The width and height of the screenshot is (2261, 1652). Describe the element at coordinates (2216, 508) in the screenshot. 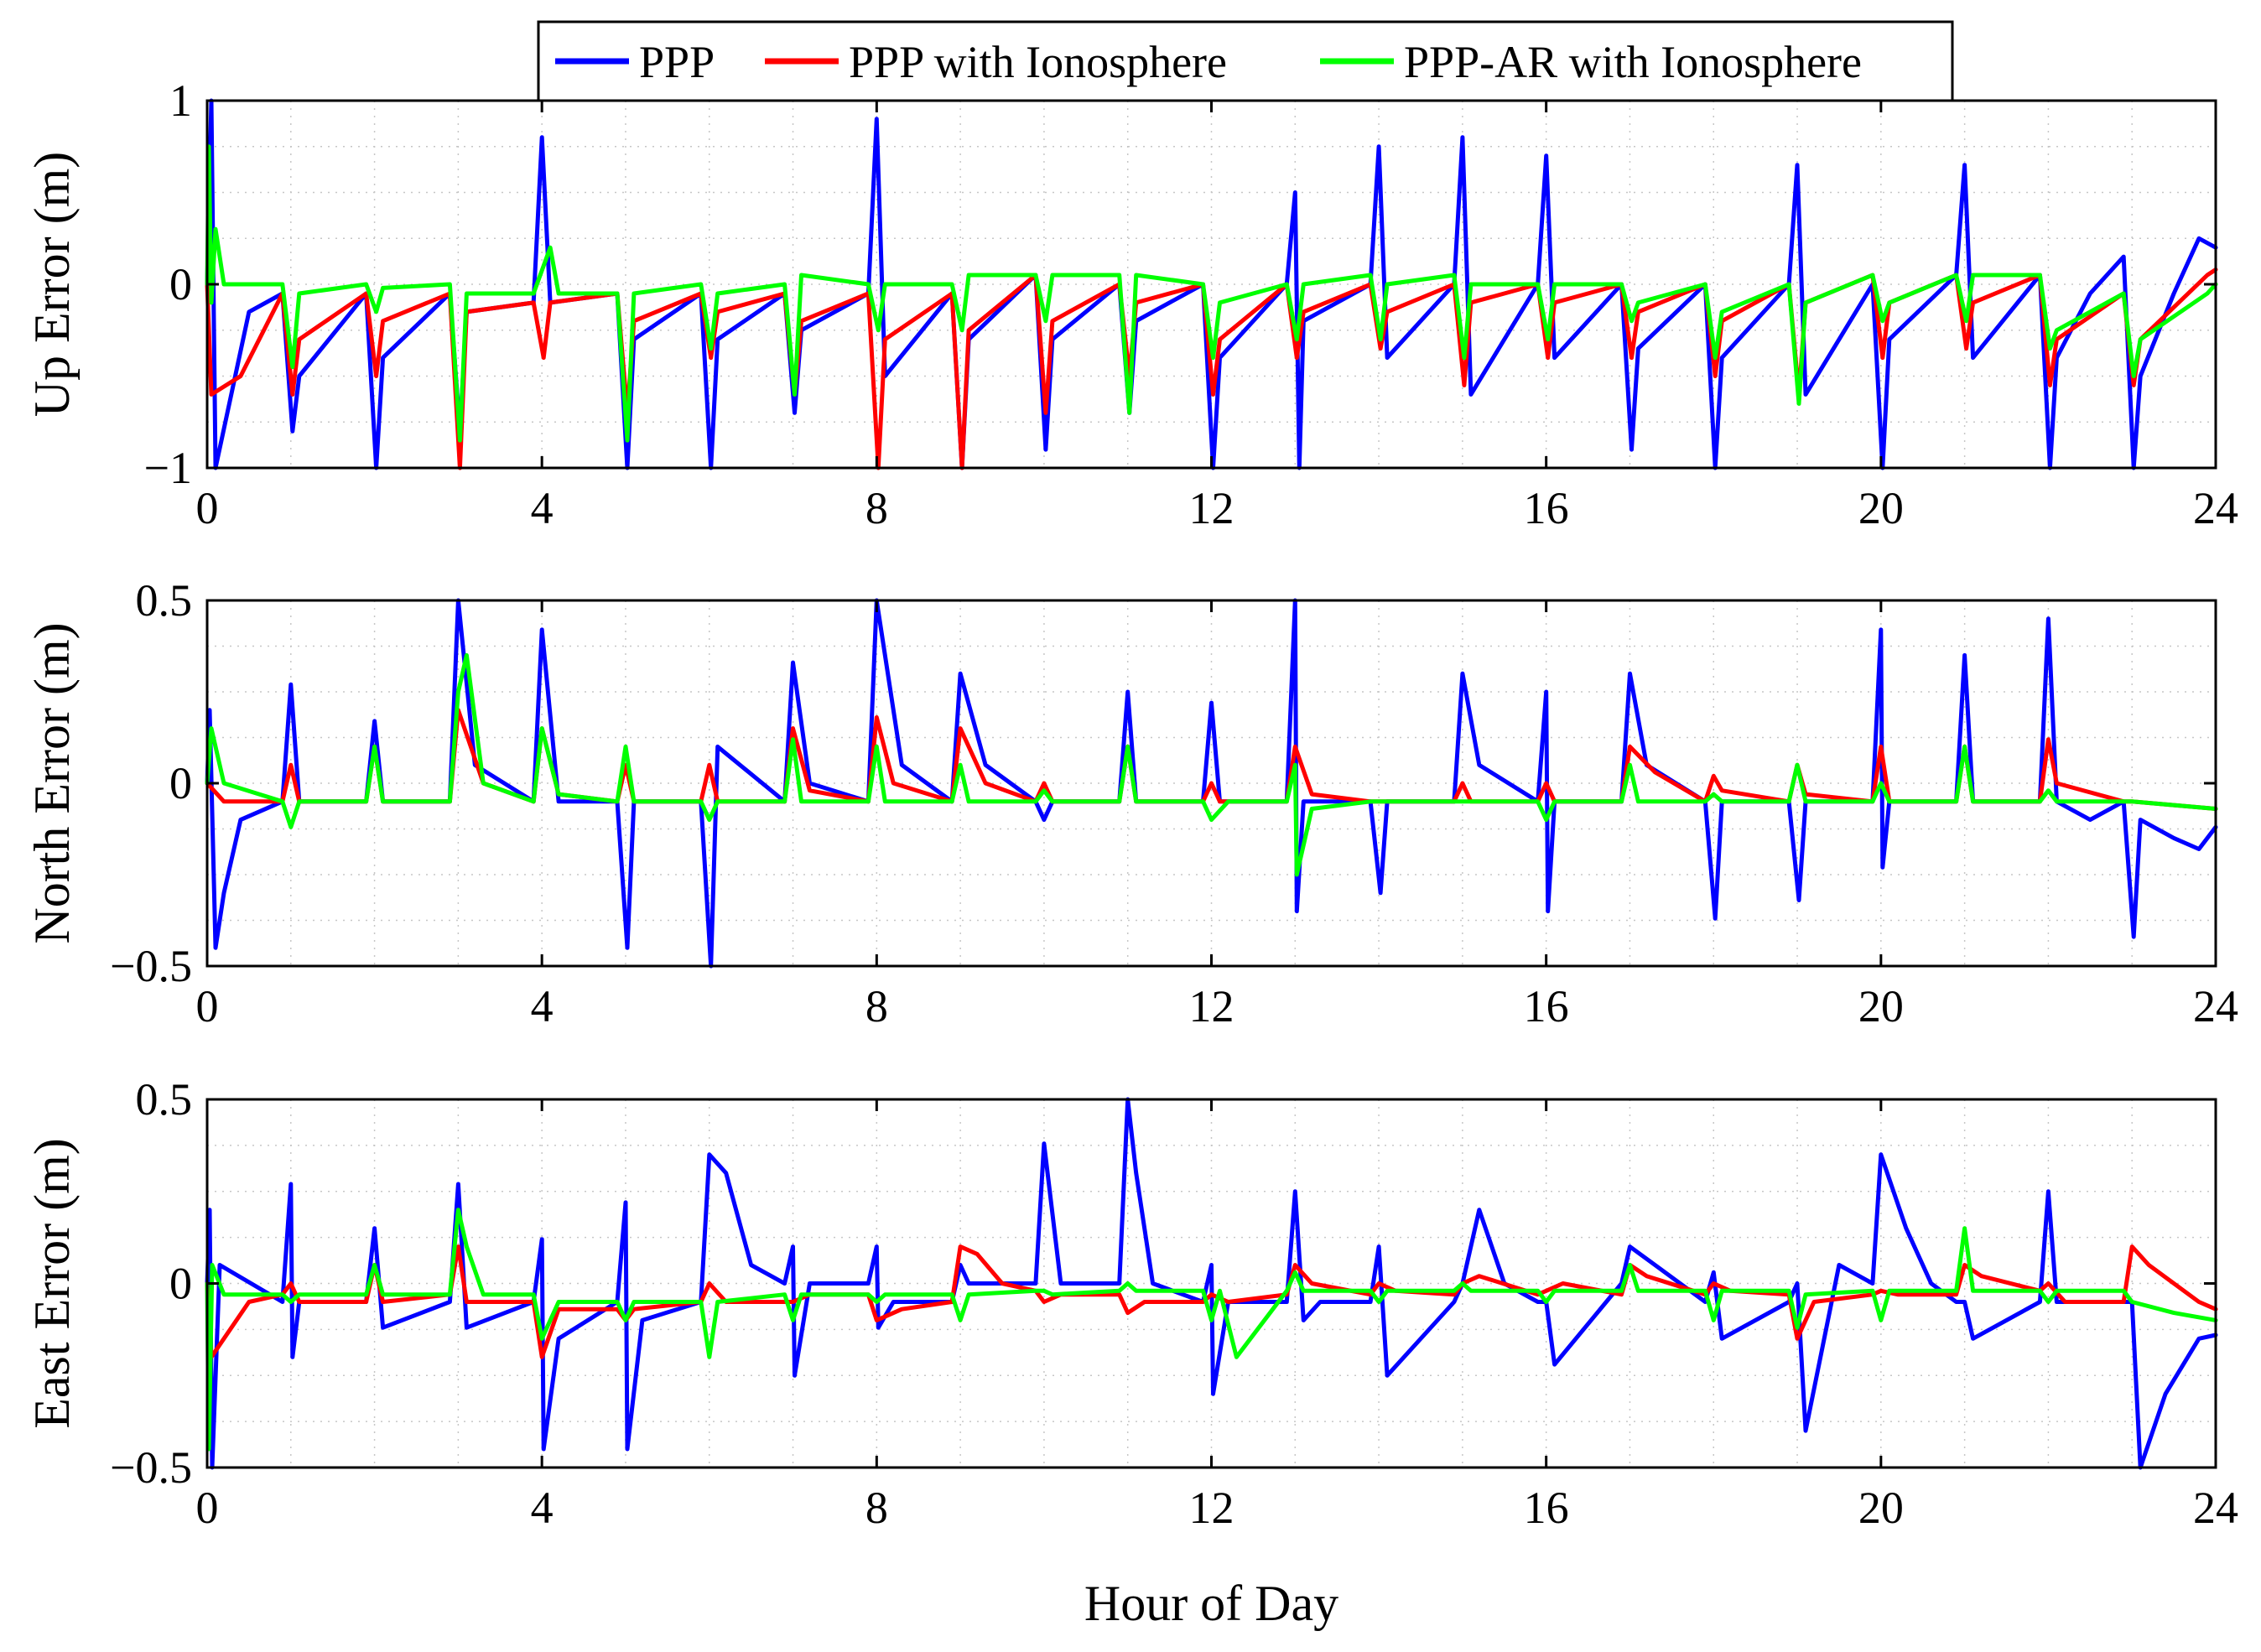

I see `up-x-tick-label: 24` at that location.